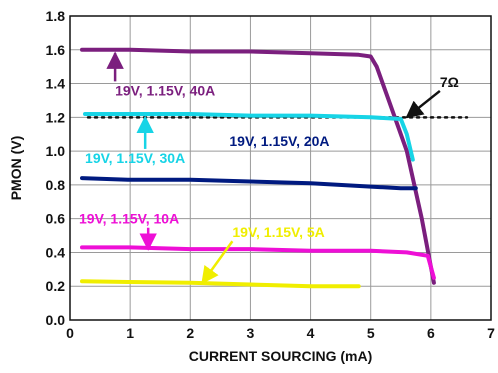 The height and width of the screenshot is (373, 498). Describe the element at coordinates (165, 90) in the screenshot. I see `annotation-label: 19V, 1.15V, 40A` at that location.